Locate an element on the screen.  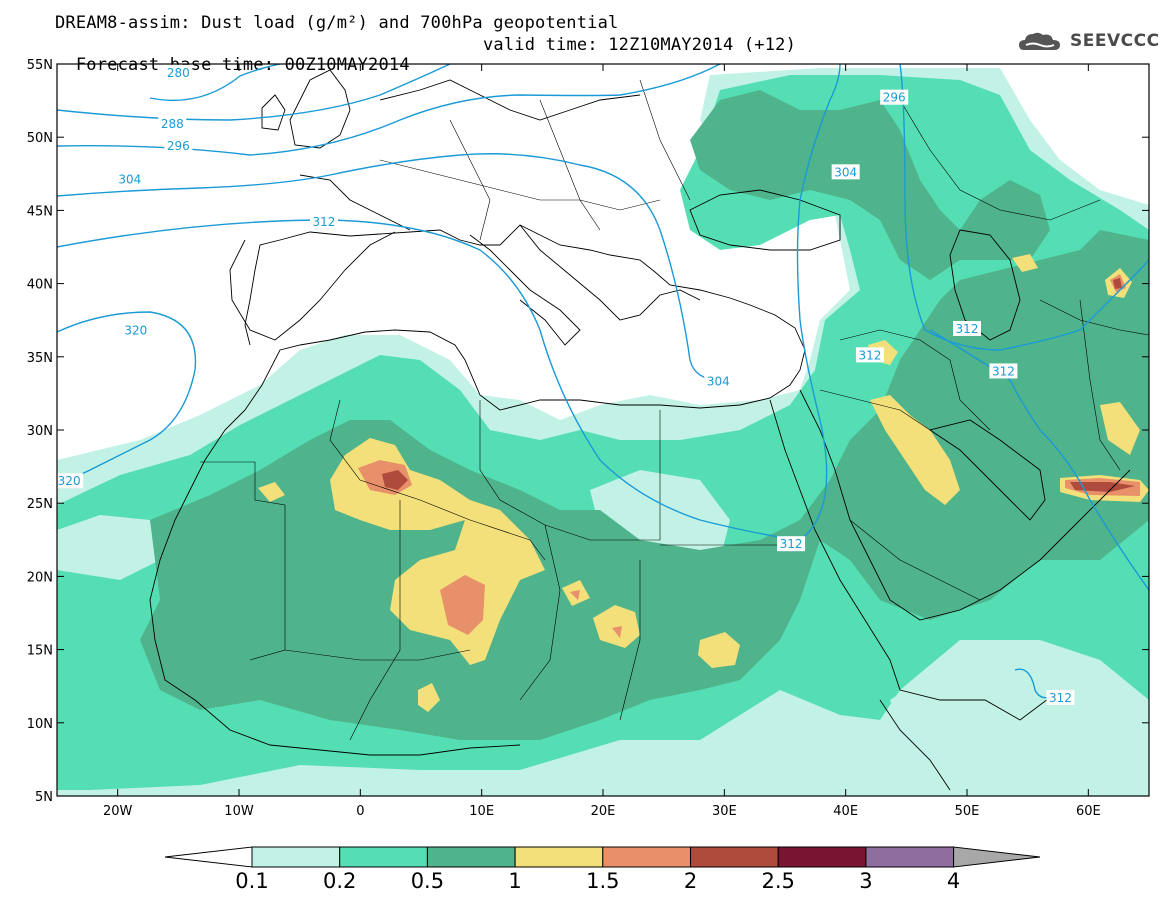
colorbar-under-triangle is located at coordinates (208, 857).